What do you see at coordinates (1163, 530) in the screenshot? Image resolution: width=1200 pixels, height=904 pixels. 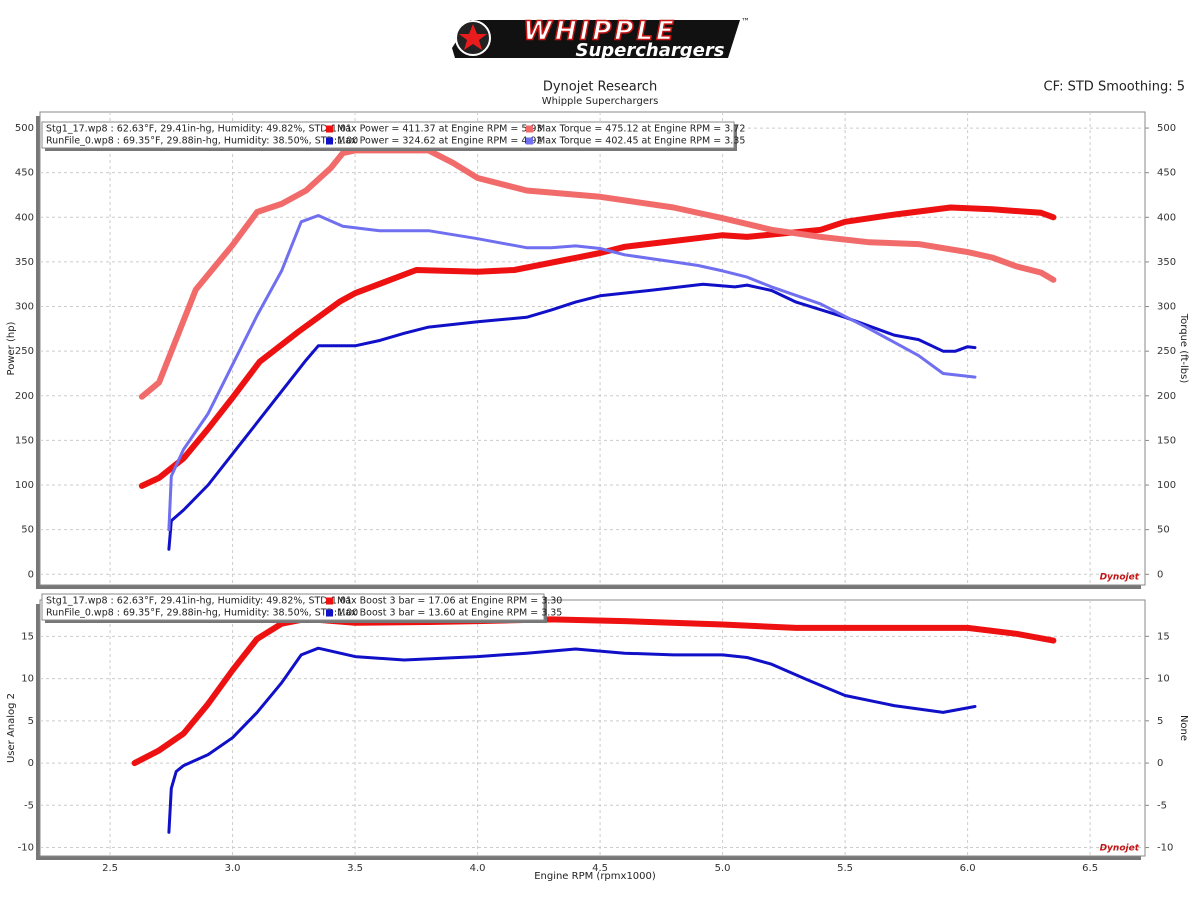 I see `y2-tick-label: 50` at bounding box center [1163, 530].